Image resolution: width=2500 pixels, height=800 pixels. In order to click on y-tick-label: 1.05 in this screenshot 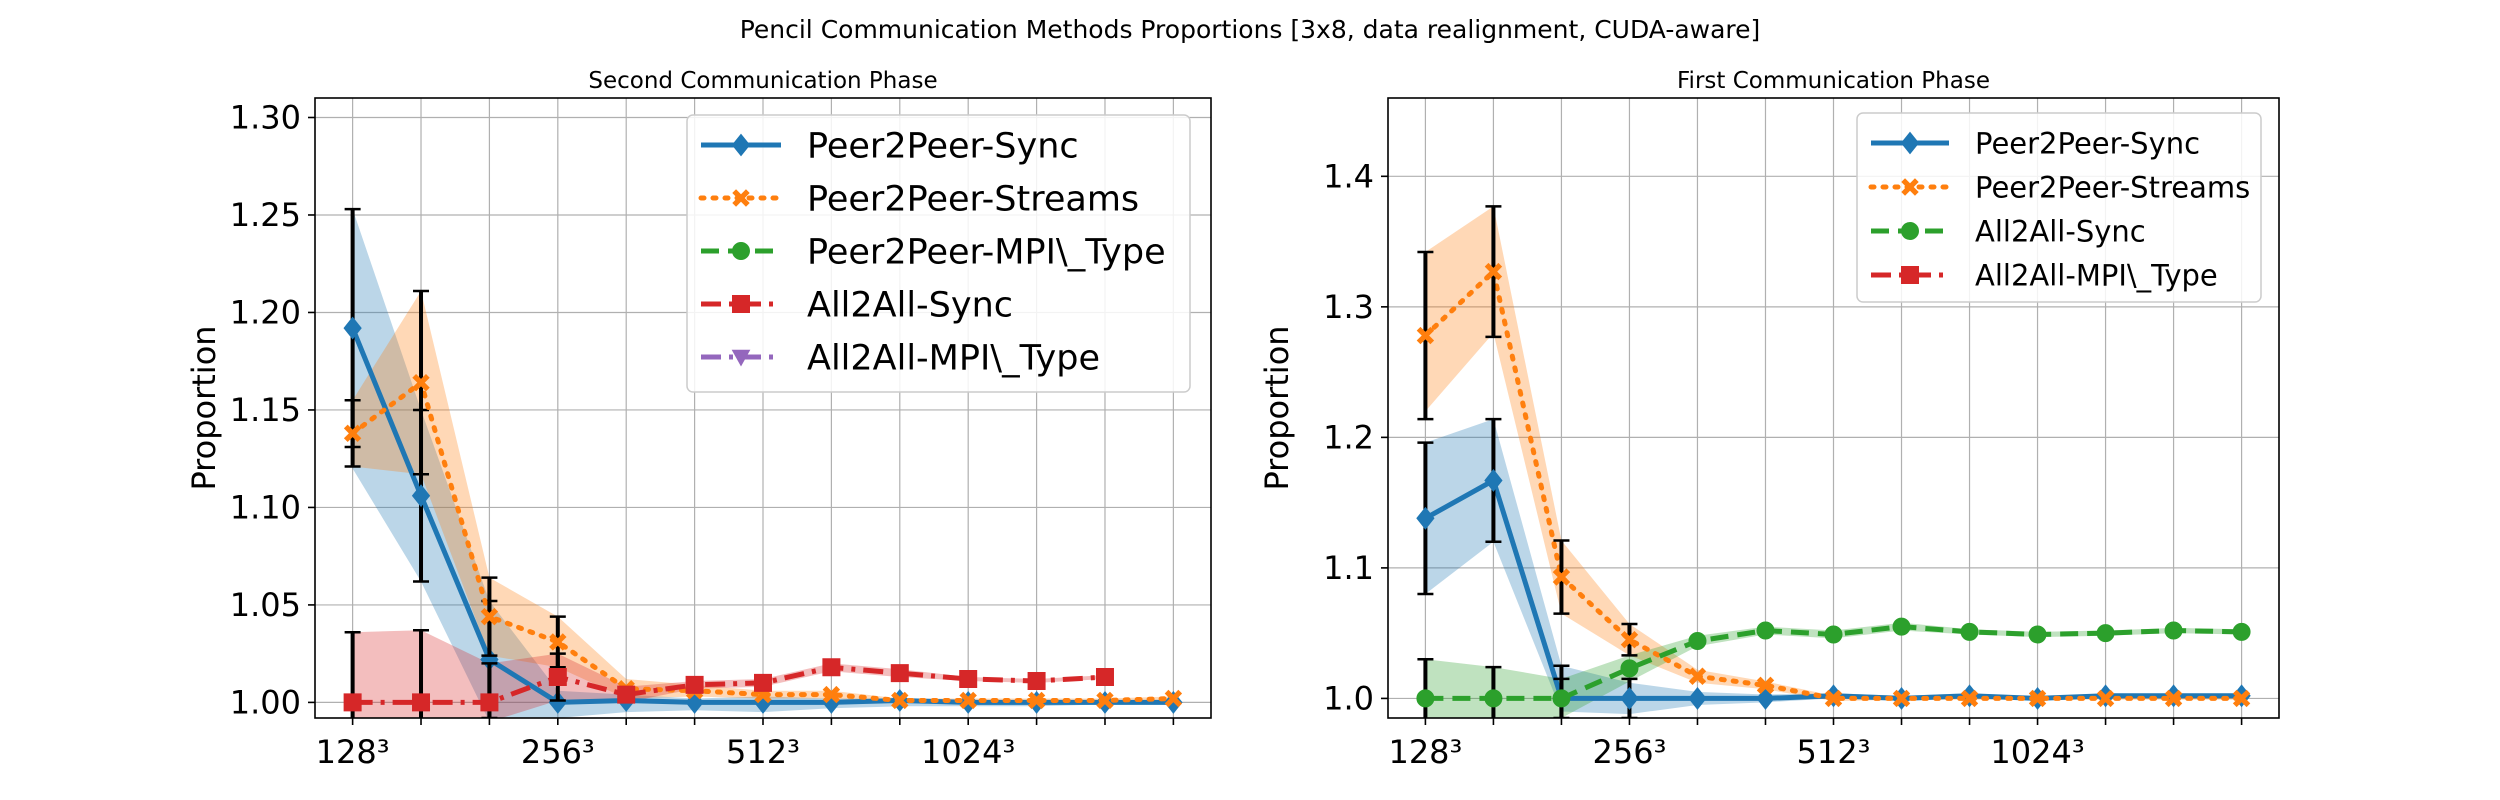, I will do `click(265, 605)`.